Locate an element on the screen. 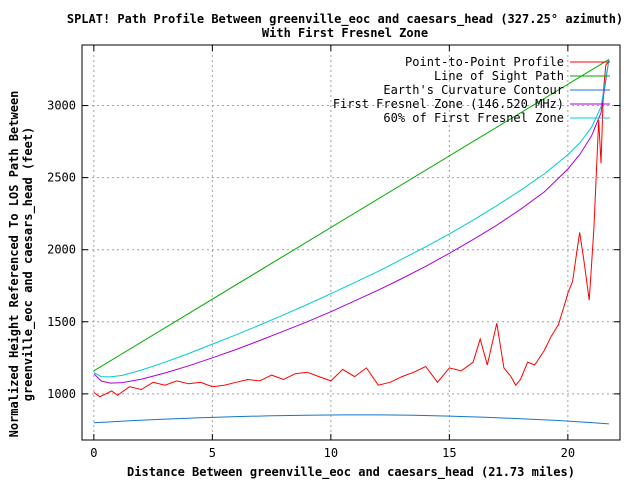 The height and width of the screenshot is (480, 640). x-tick-label: 0 is located at coordinates (93, 453).